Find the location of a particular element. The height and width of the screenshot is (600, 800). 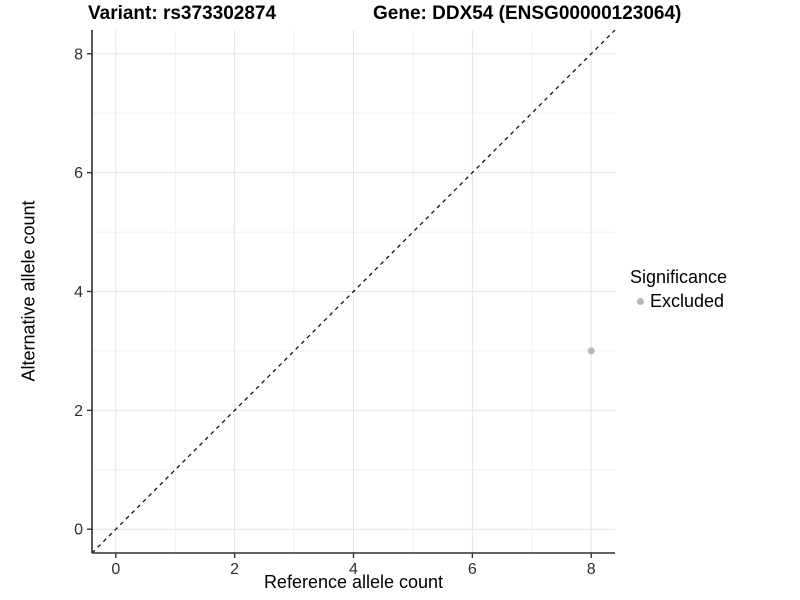

legend-item-excluded: Excluded is located at coordinates (678, 301).